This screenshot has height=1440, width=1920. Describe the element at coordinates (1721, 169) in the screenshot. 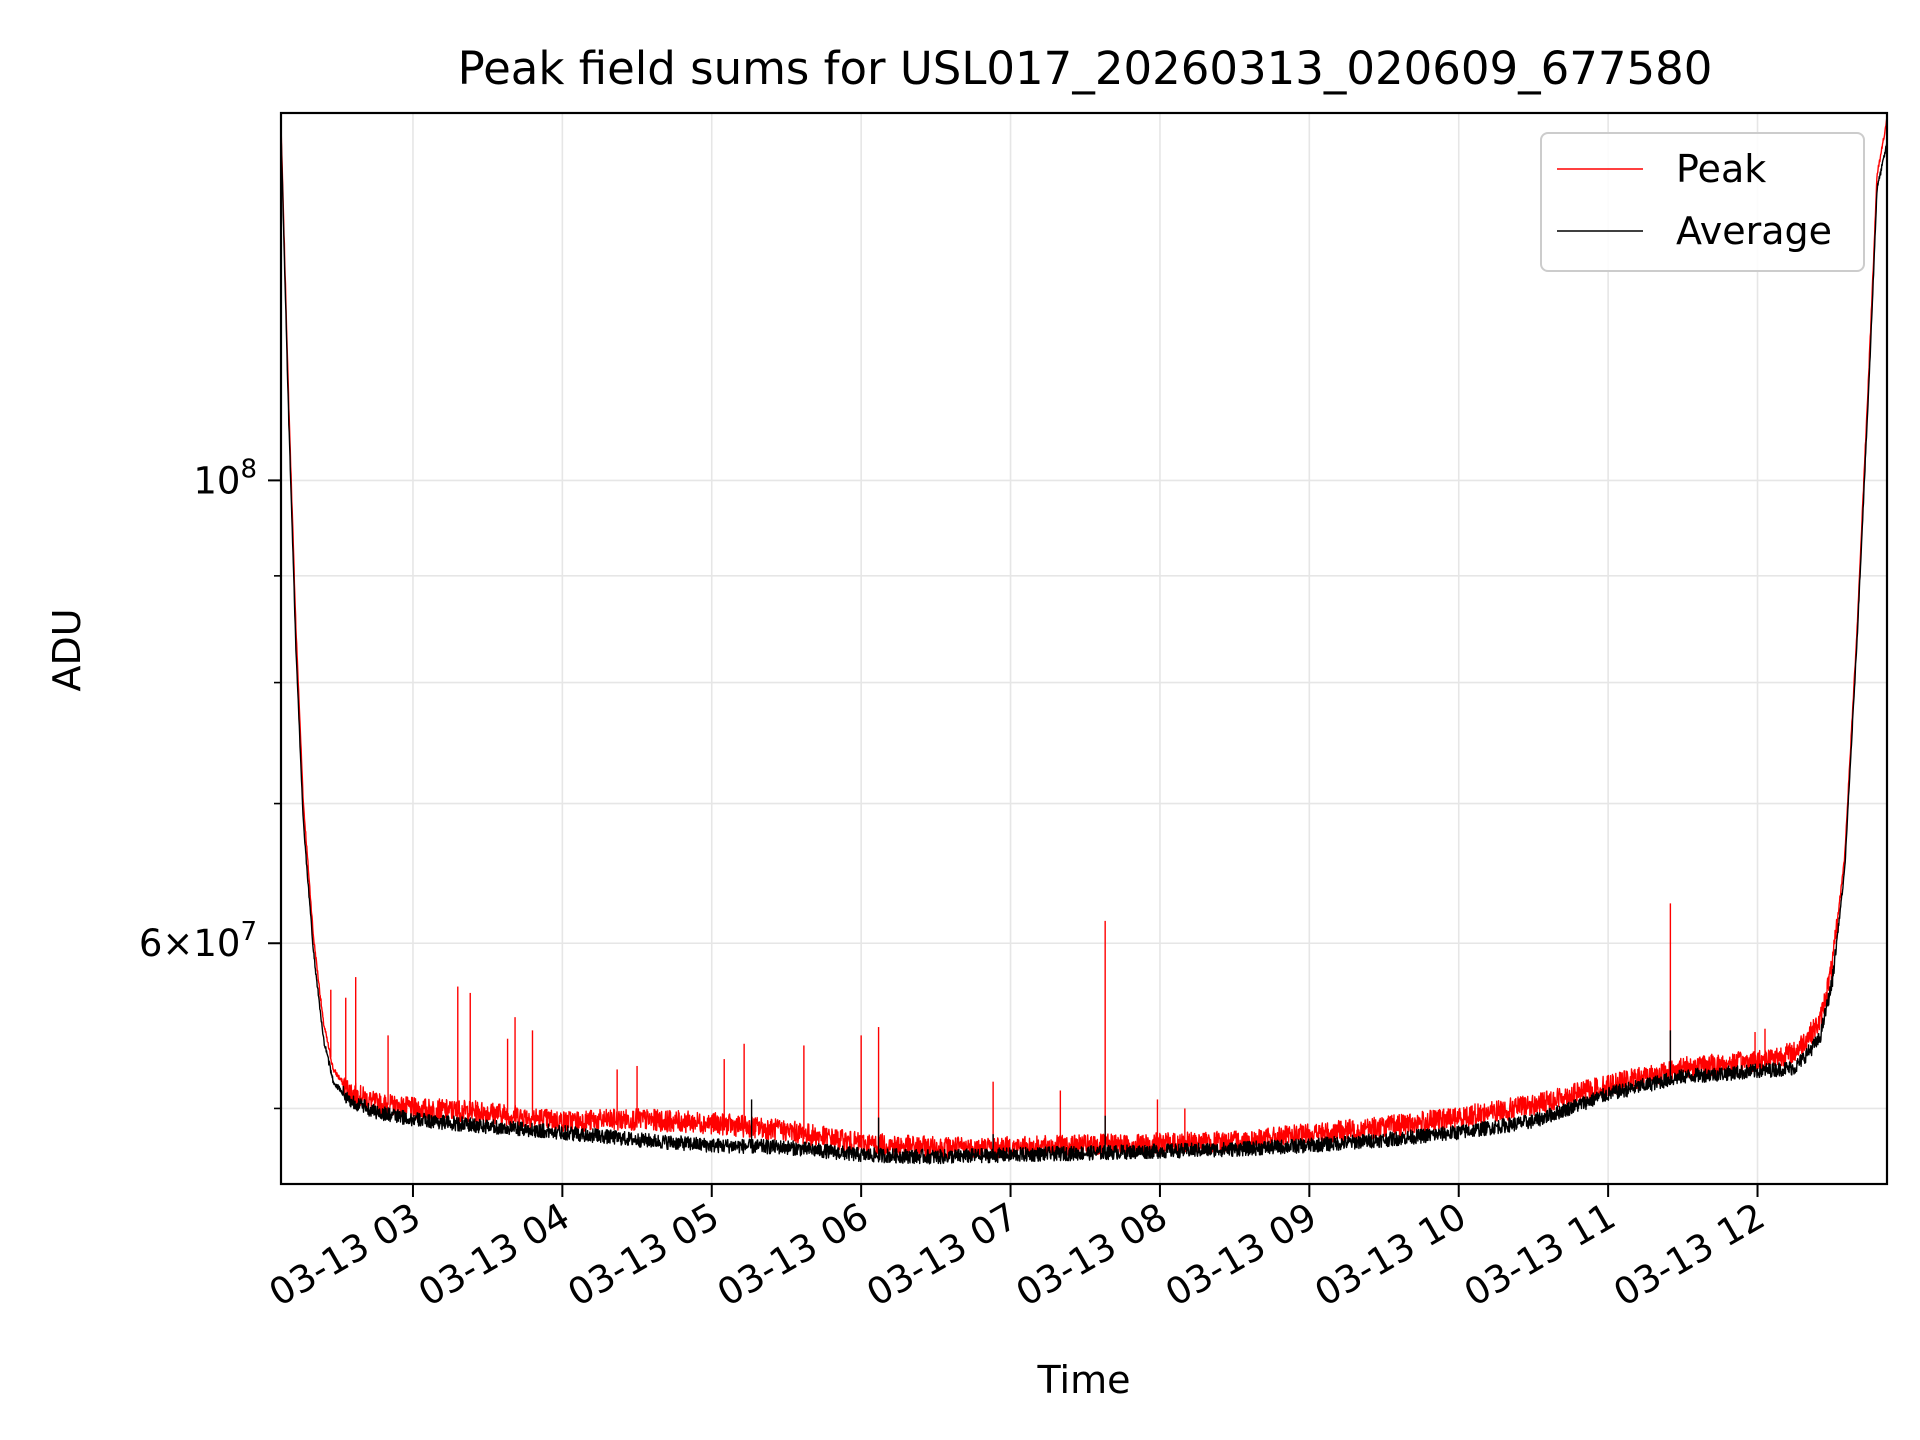

I see `legend-label-peak: Peak` at that location.